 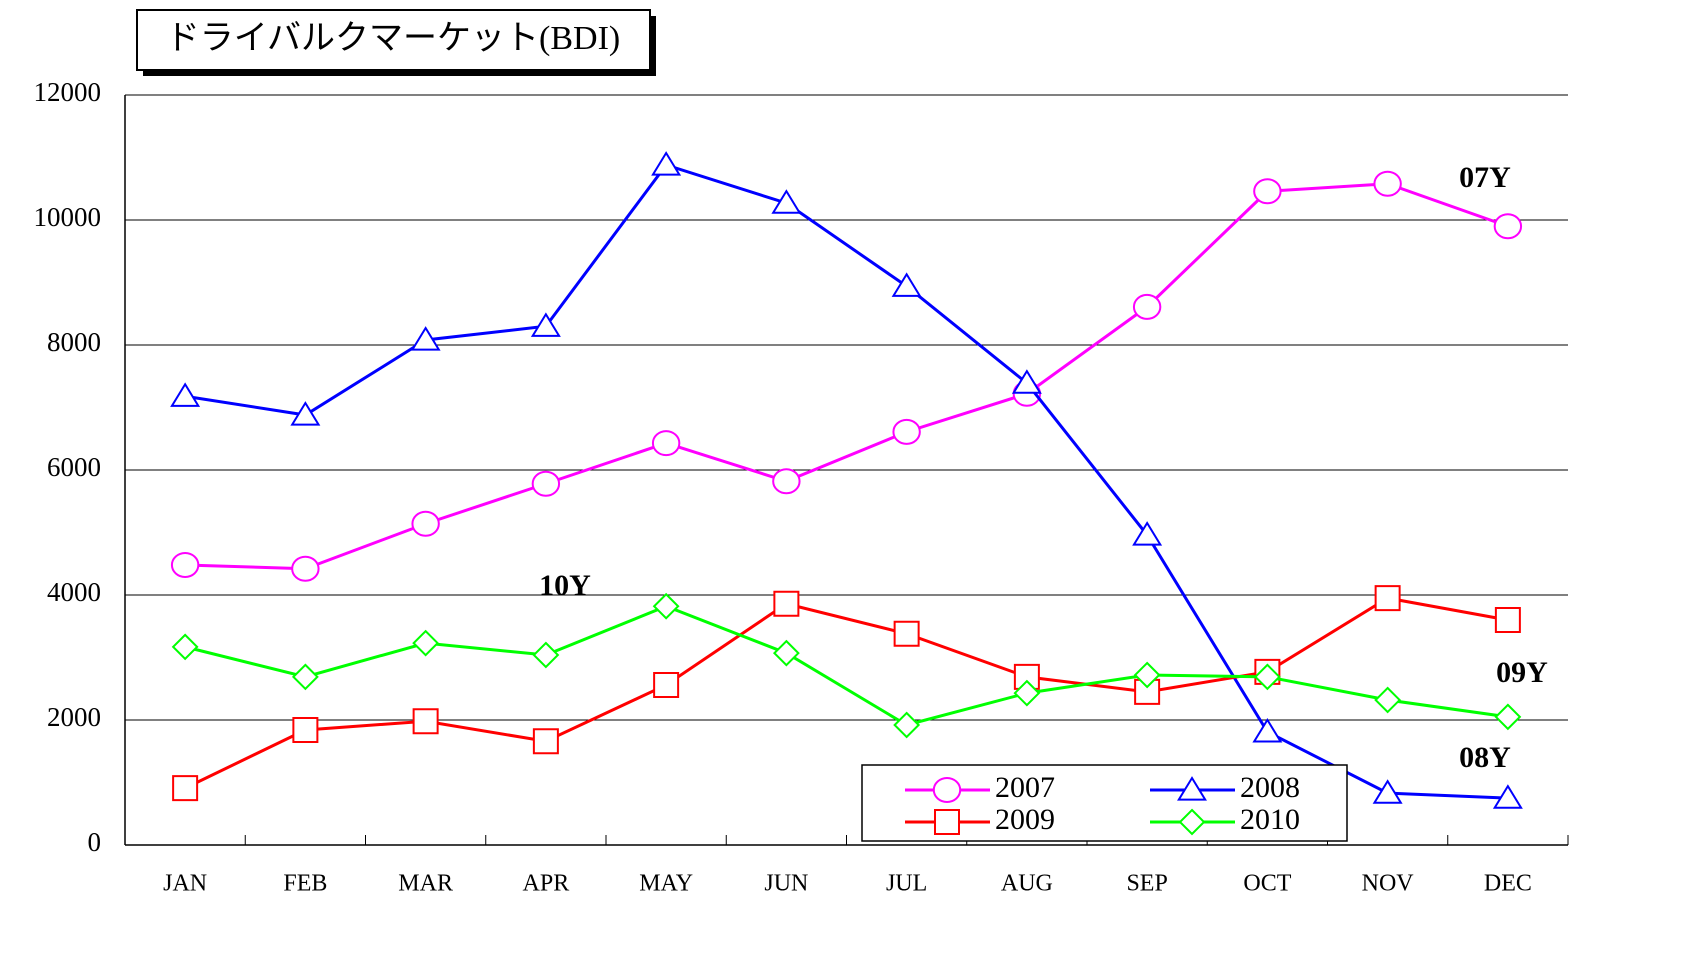 I want to click on x-tick-label: AUG, so click(x=1027, y=884).